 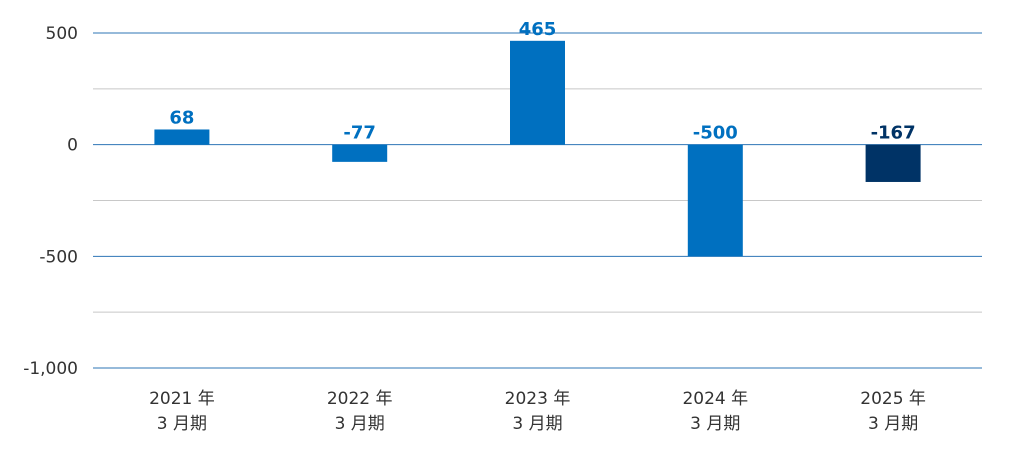 What do you see at coordinates (181, 117) in the screenshot?
I see `data-label: 68` at bounding box center [181, 117].